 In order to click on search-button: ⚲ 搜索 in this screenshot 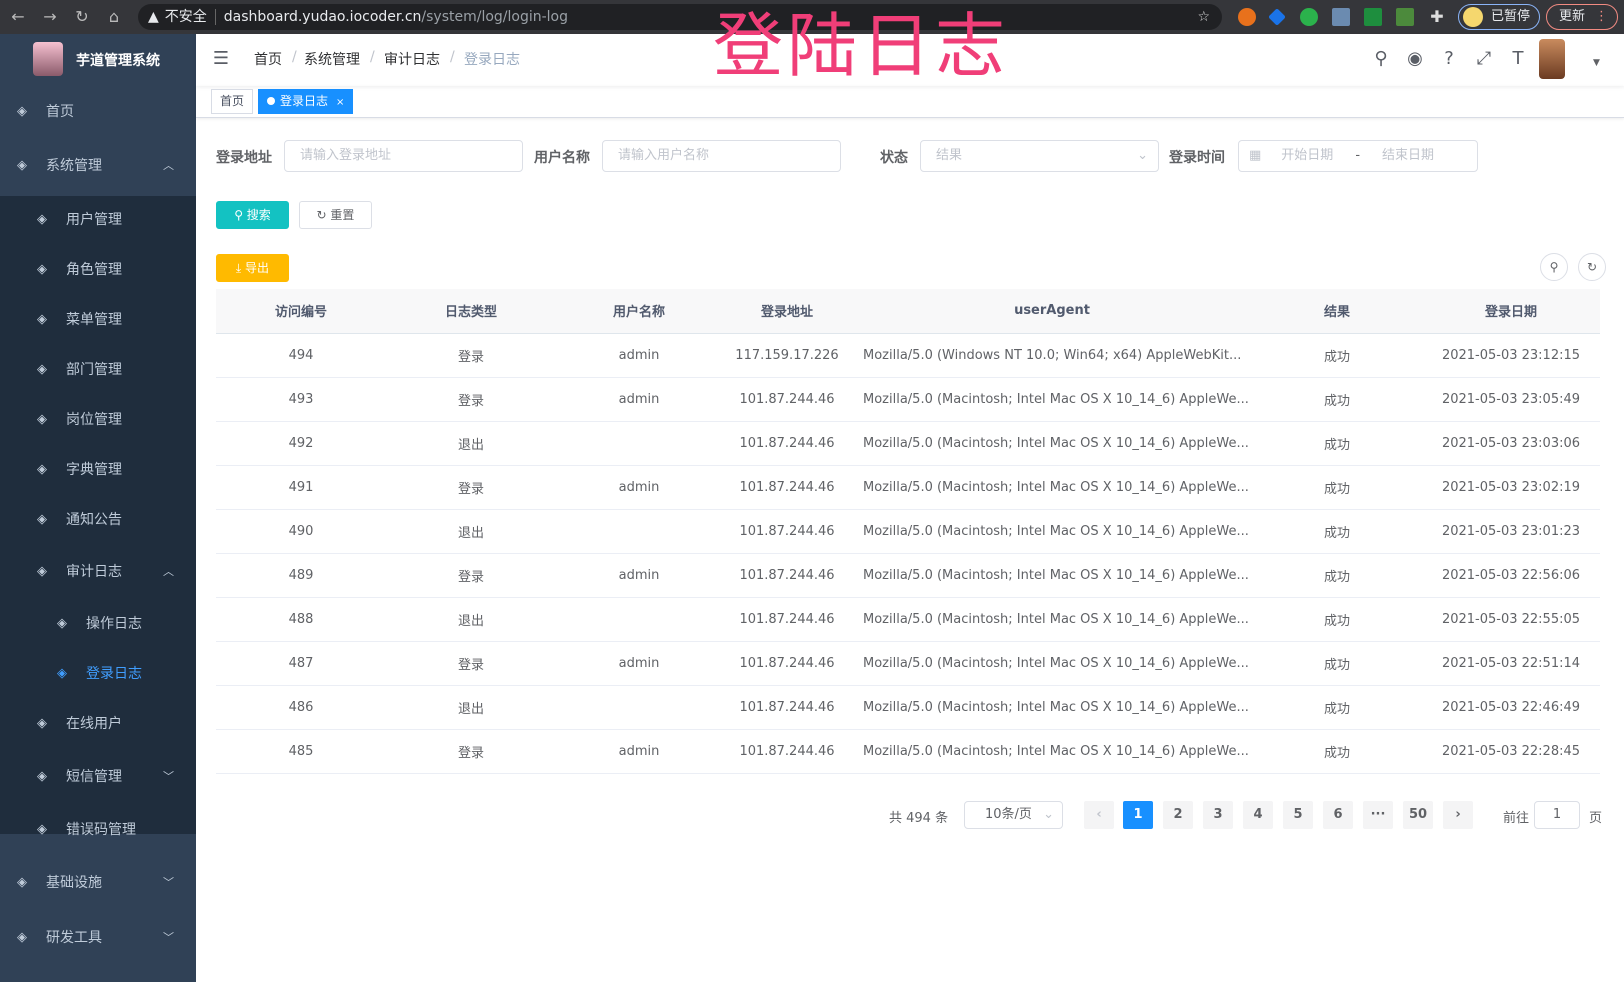, I will do `click(252, 215)`.